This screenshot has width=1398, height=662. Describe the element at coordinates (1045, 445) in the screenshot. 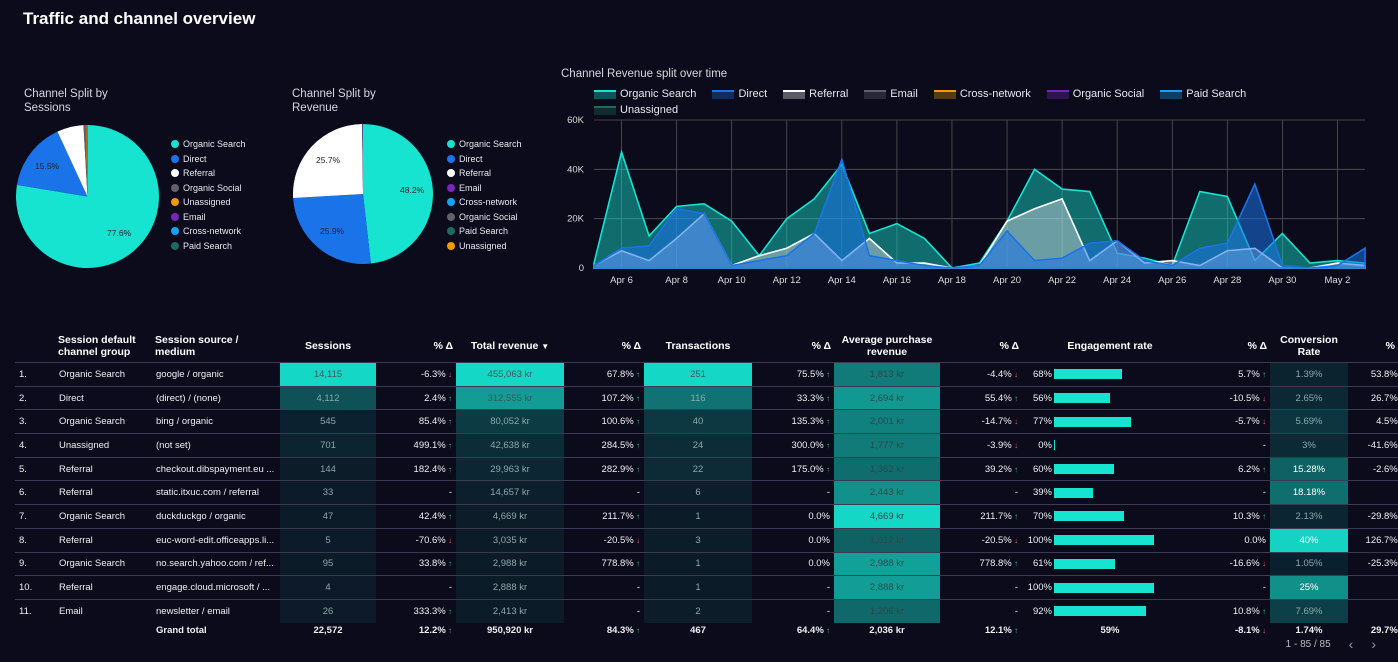

I see `engagement-value: 0%` at that location.